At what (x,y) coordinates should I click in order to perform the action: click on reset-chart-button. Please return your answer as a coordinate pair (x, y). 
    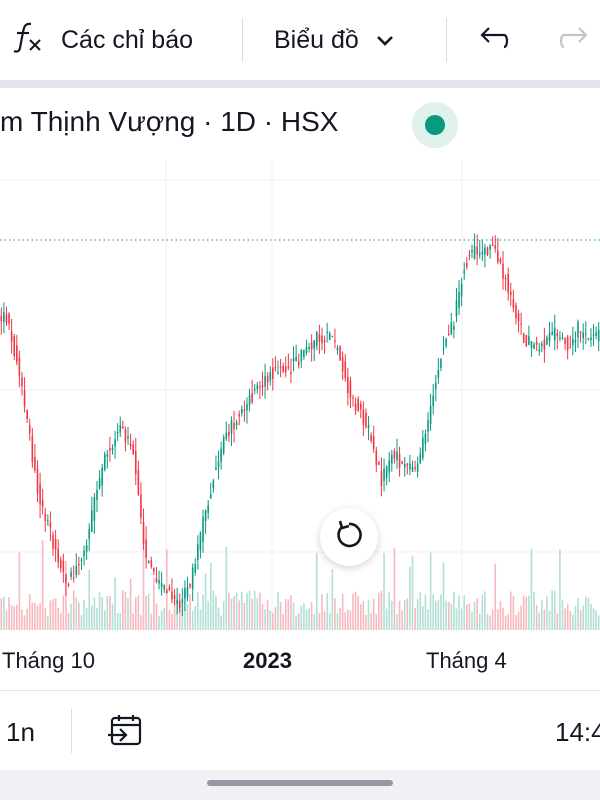
    Looking at the image, I should click on (349, 537).